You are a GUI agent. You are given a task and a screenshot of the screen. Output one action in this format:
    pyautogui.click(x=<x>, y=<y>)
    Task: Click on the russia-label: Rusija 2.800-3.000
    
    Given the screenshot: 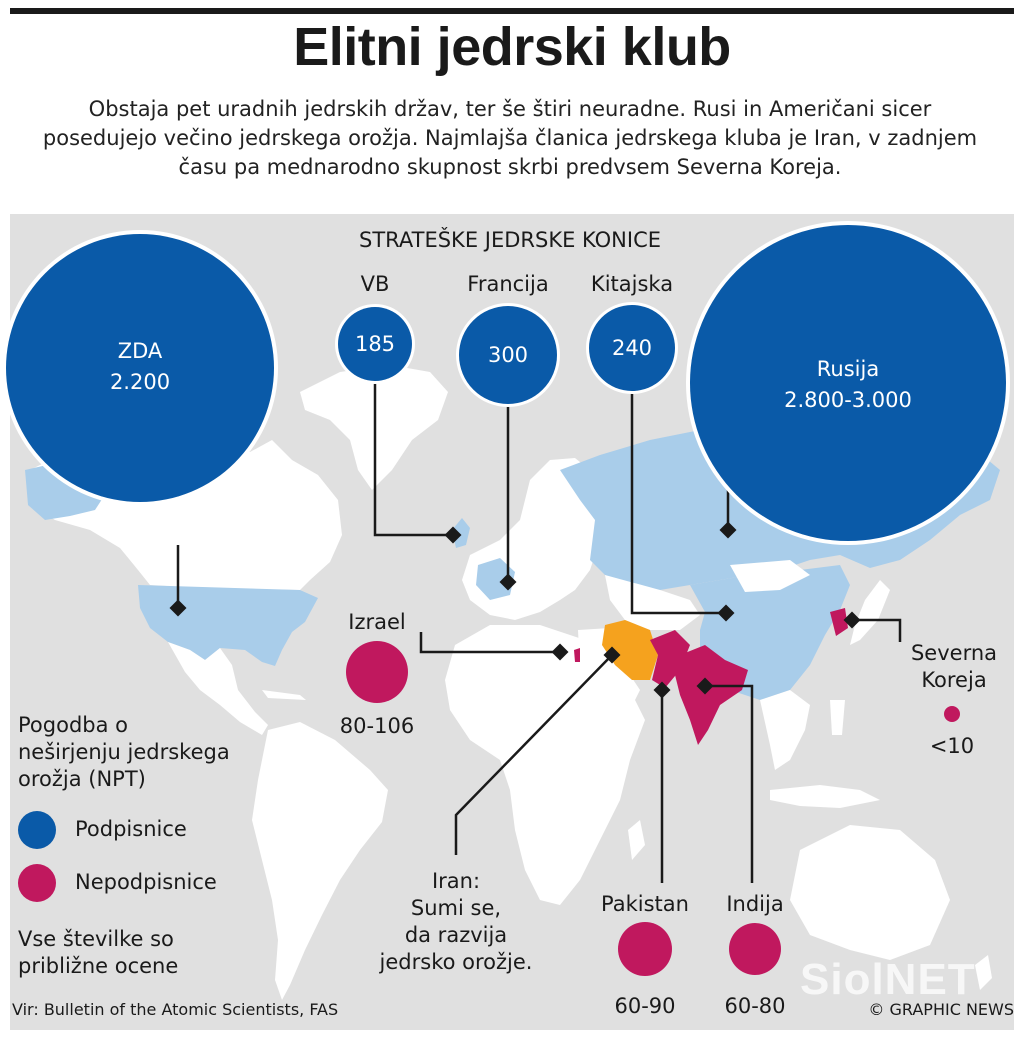 What is the action you would take?
    pyautogui.click(x=848, y=385)
    